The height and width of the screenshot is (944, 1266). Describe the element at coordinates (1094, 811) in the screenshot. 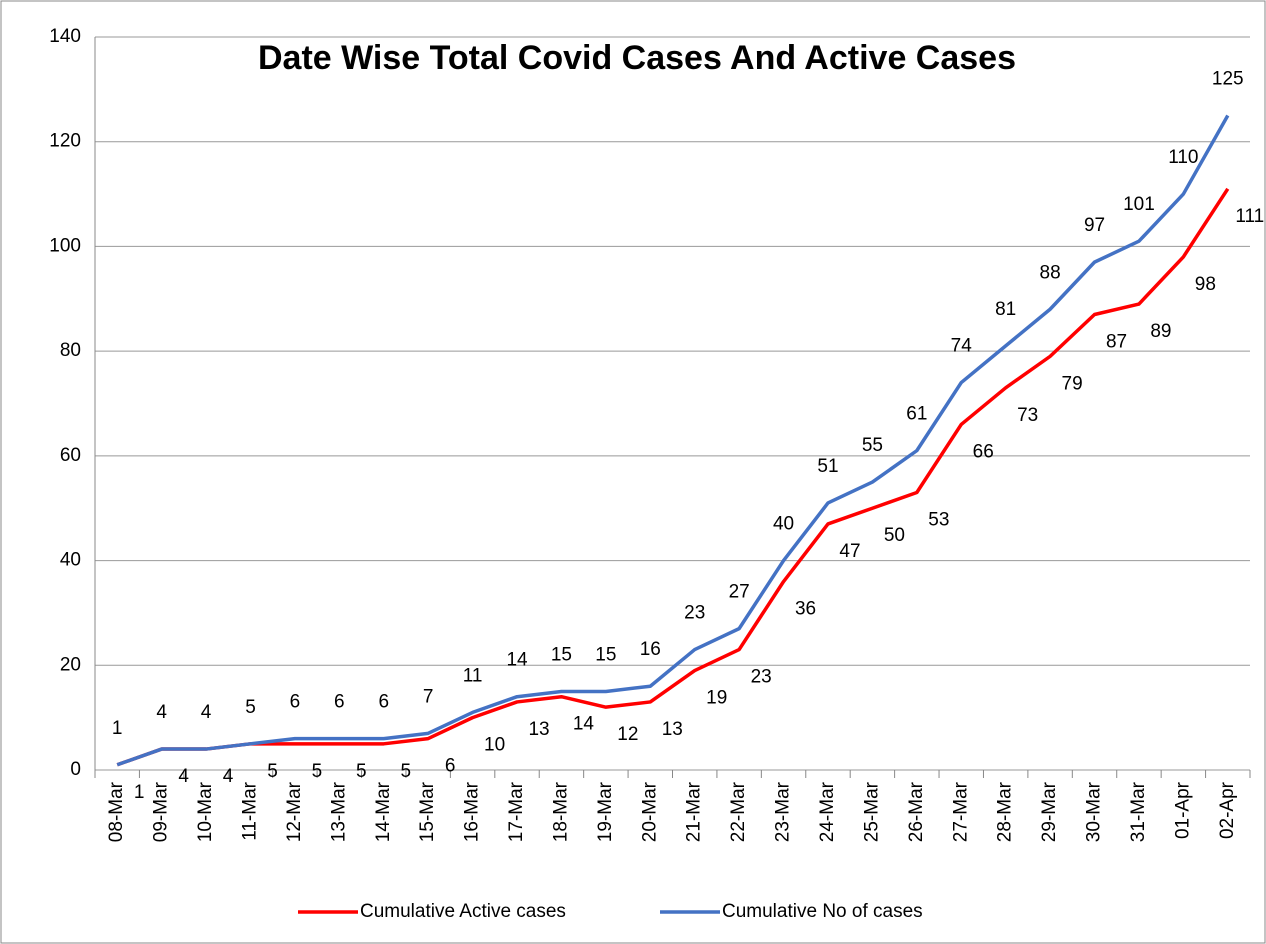

I see `x-tick-label: 30-Mar` at that location.